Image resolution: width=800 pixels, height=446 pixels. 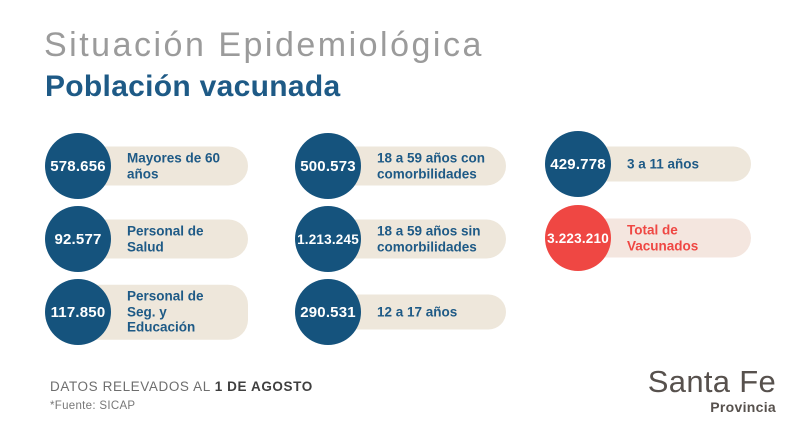 I want to click on stat-label: 12 a 17 años, so click(x=417, y=312).